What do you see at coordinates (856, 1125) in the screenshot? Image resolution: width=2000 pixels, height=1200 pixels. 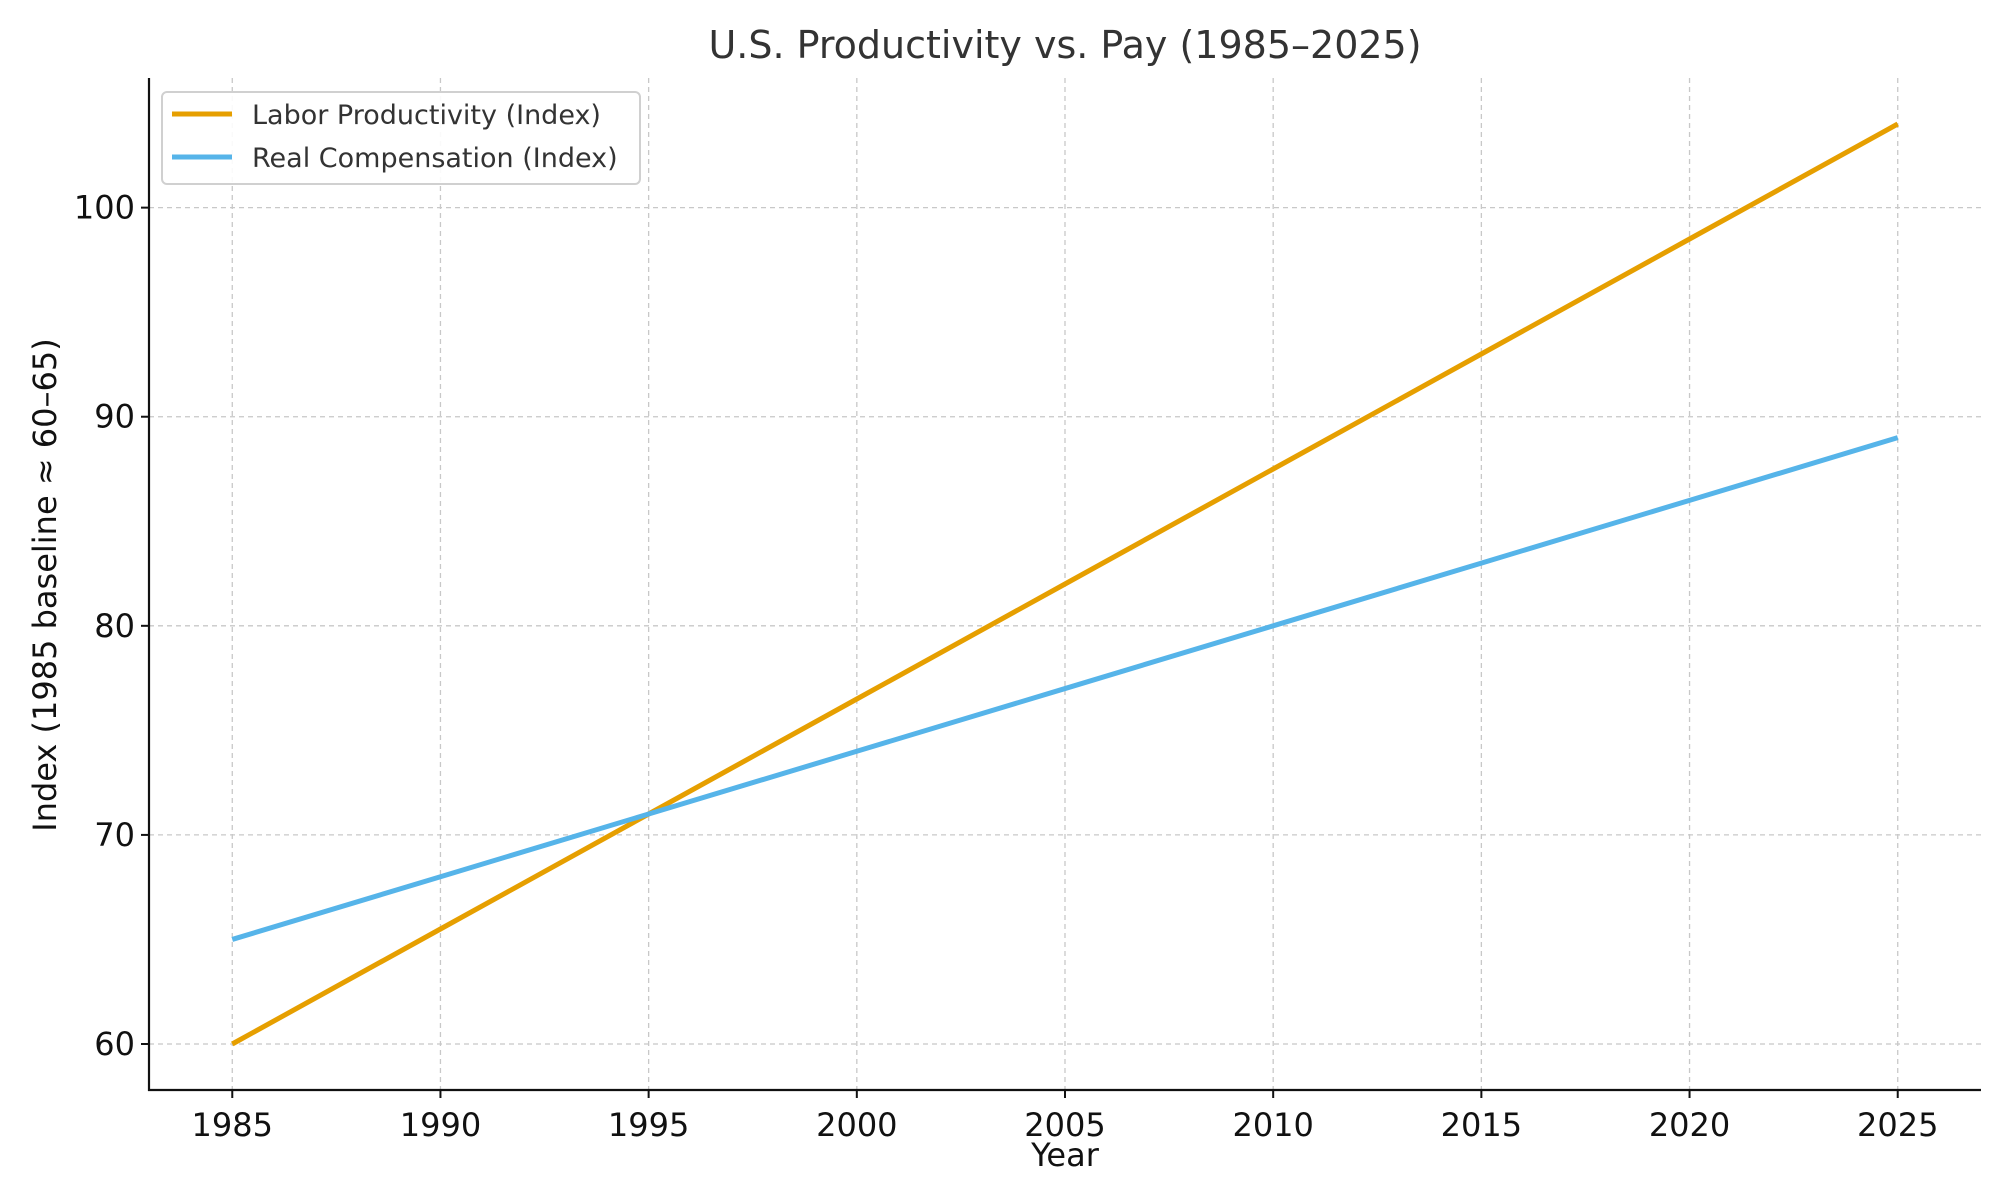 I see `x-tick-label: 2000` at bounding box center [856, 1125].